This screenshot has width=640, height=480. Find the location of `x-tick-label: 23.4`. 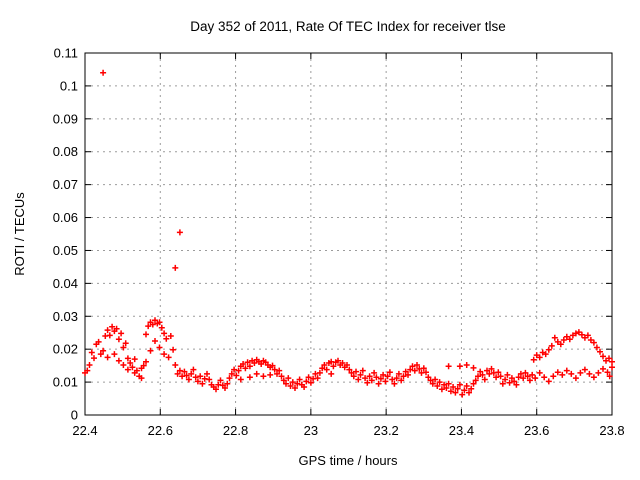

x-tick-label: 23.4 is located at coordinates (461, 430).